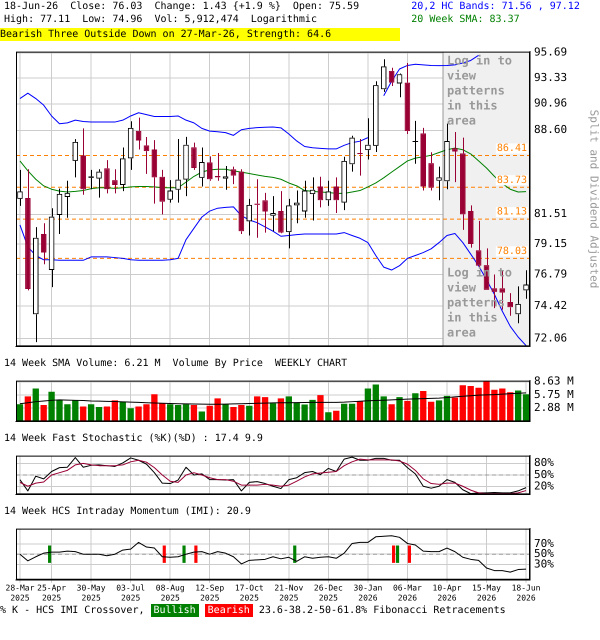 This screenshot has width=600, height=640. Describe the element at coordinates (31, 6) in the screenshot. I see `text: 18-Jun-26` at that location.